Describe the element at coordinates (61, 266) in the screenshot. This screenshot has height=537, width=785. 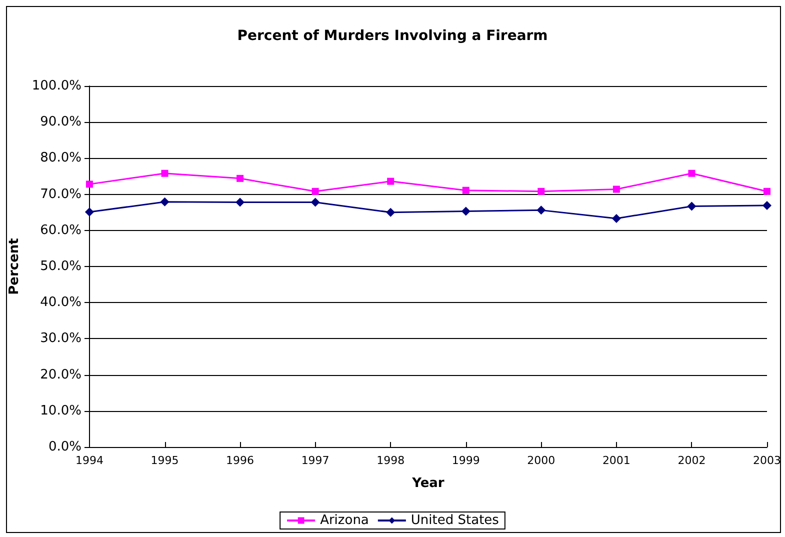
I see `y-tick-label: 50.0%` at that location.